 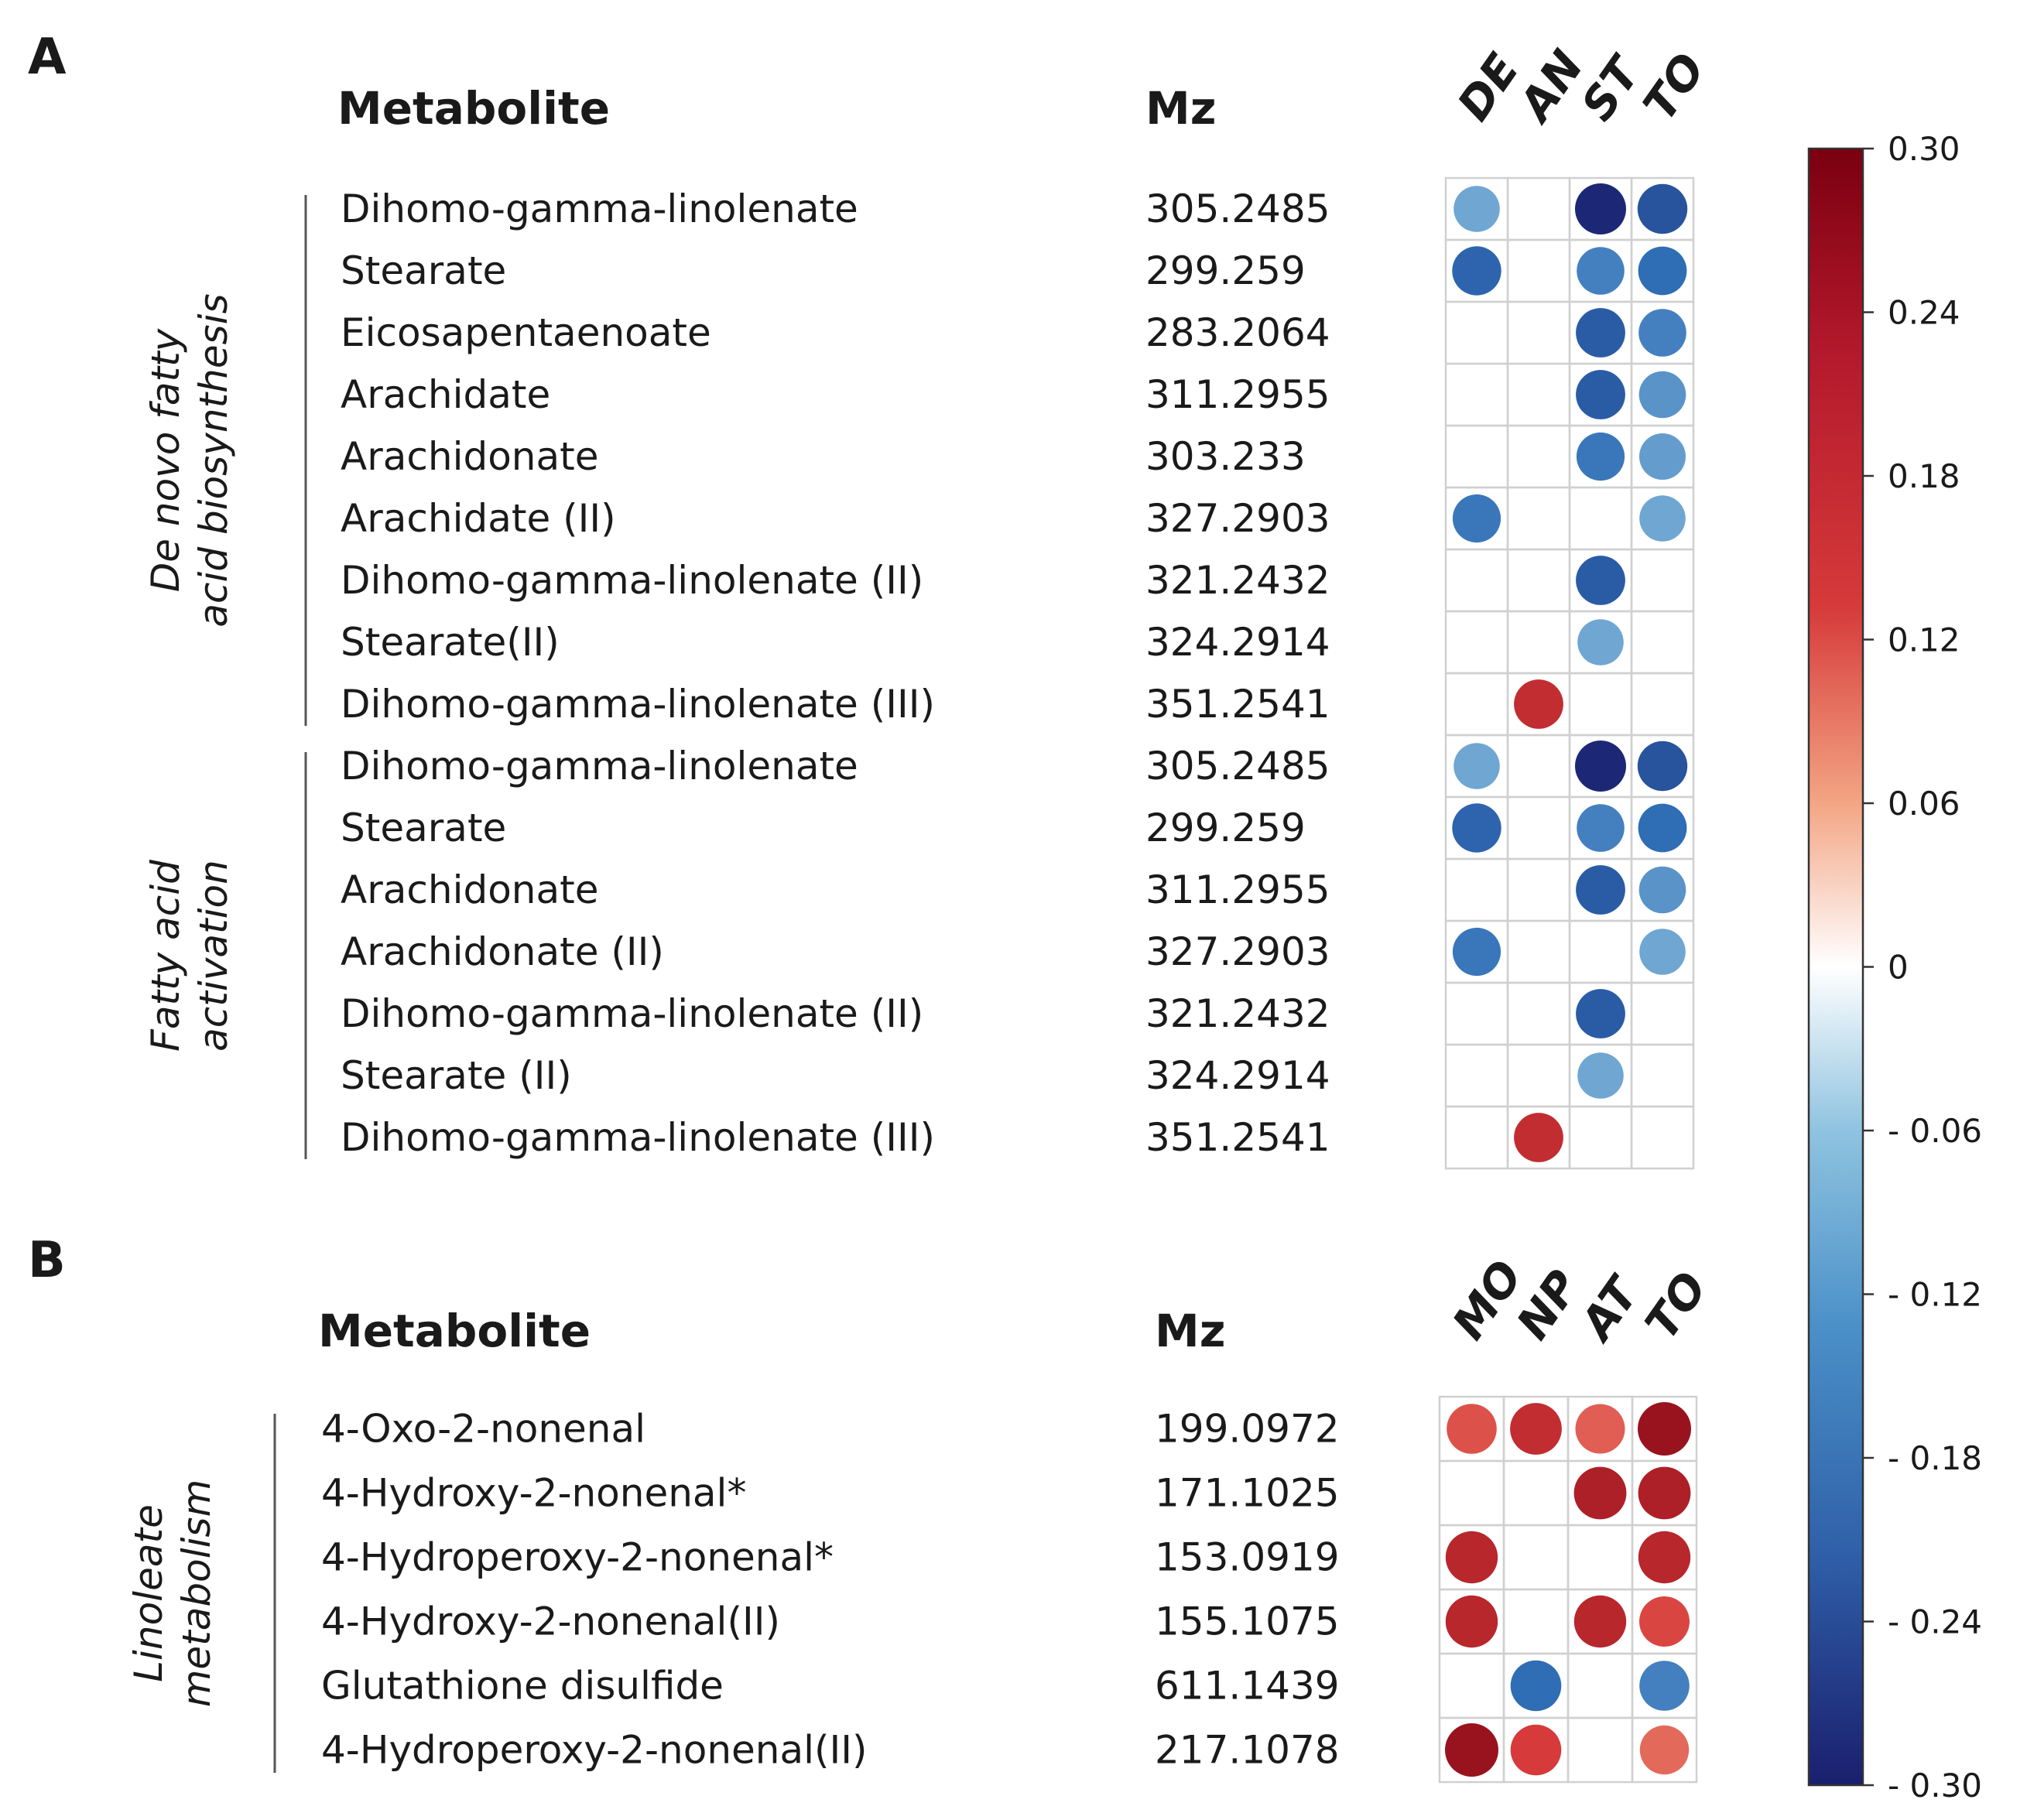 I want to click on panel-letter-b: B, so click(x=47, y=1260).